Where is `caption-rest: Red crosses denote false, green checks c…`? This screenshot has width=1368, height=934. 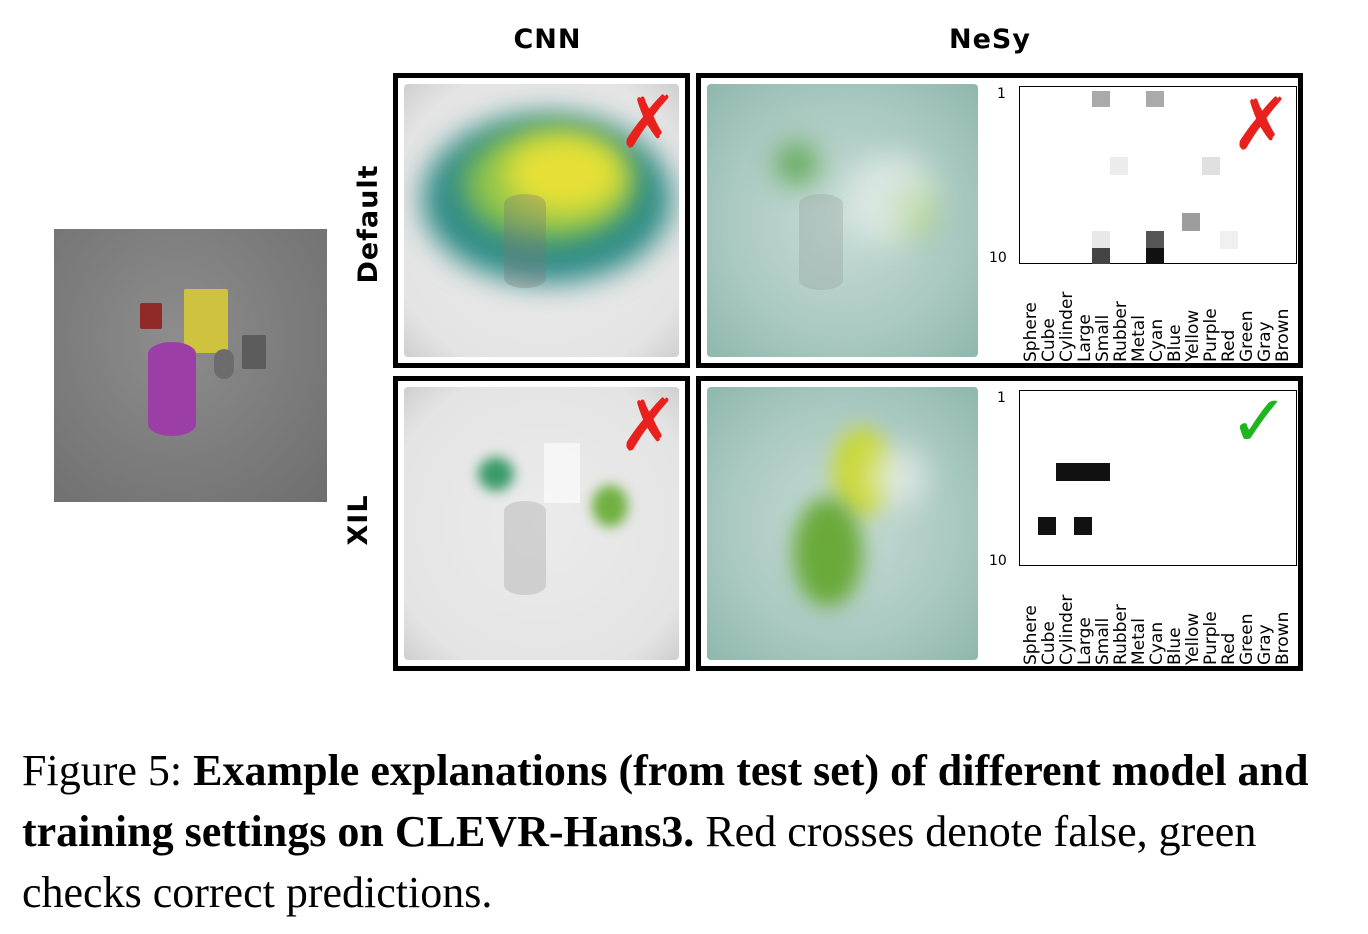
caption-rest: Red crosses denote false, green checks c… is located at coordinates (639, 862).